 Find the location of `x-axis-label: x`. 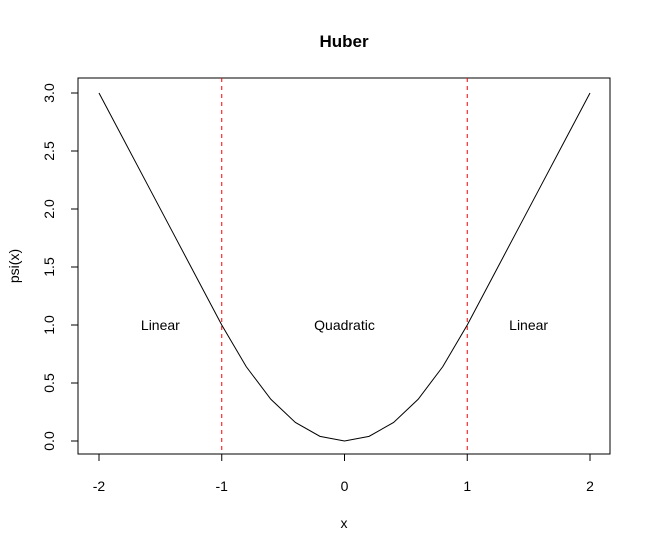

x-axis-label: x is located at coordinates (344, 523).